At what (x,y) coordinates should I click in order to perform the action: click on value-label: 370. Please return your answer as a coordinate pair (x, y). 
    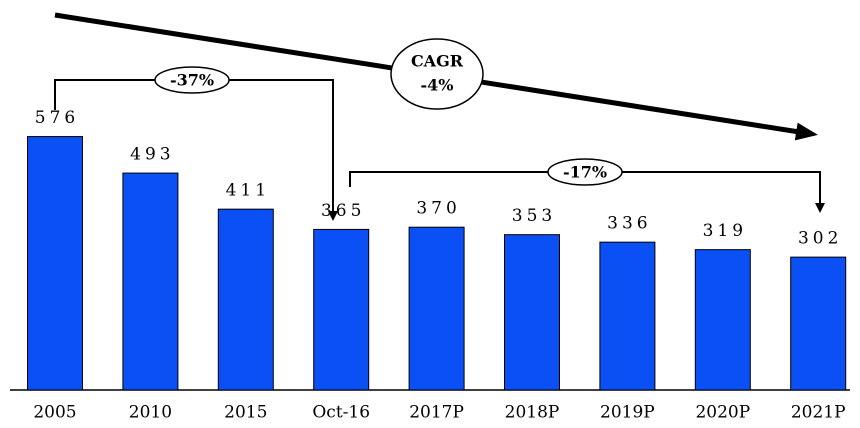
    Looking at the image, I should click on (438, 209).